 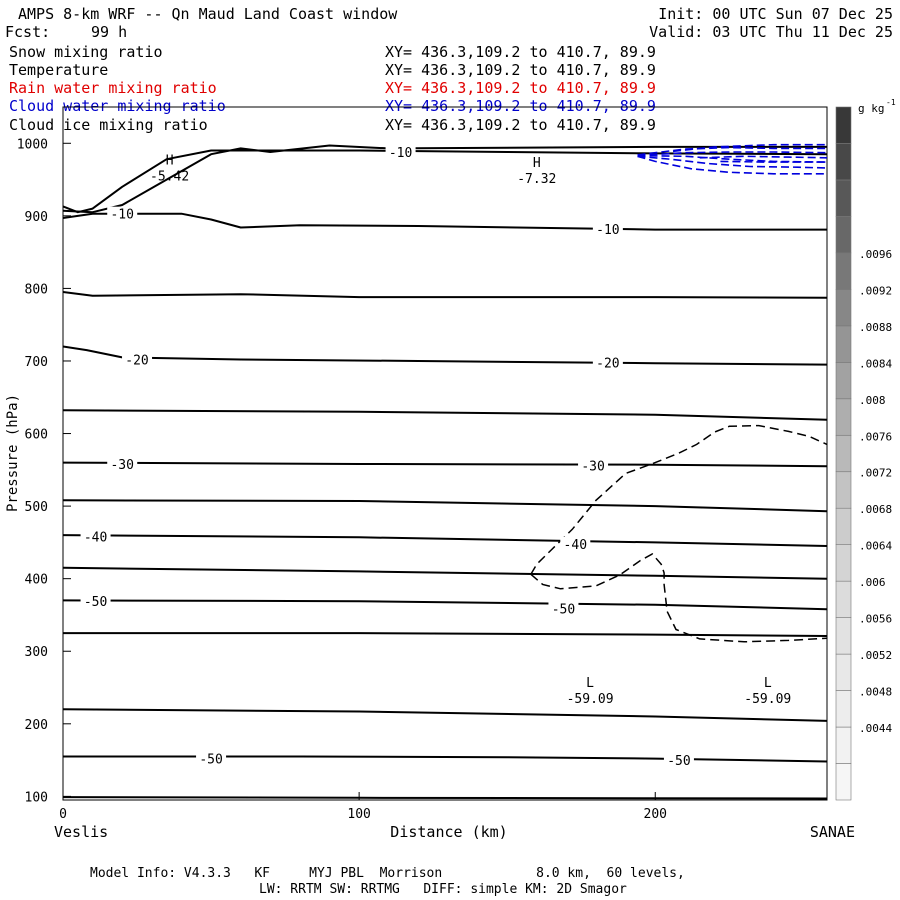 I want to click on extremum-type-1: H, so click(x=537, y=163).